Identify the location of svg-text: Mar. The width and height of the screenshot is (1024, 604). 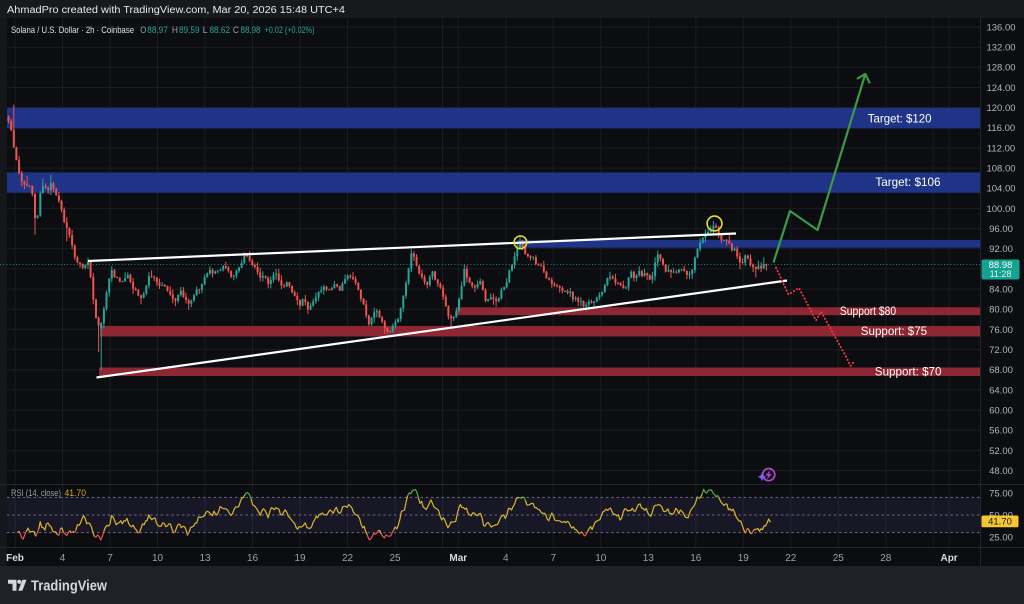
(458, 558).